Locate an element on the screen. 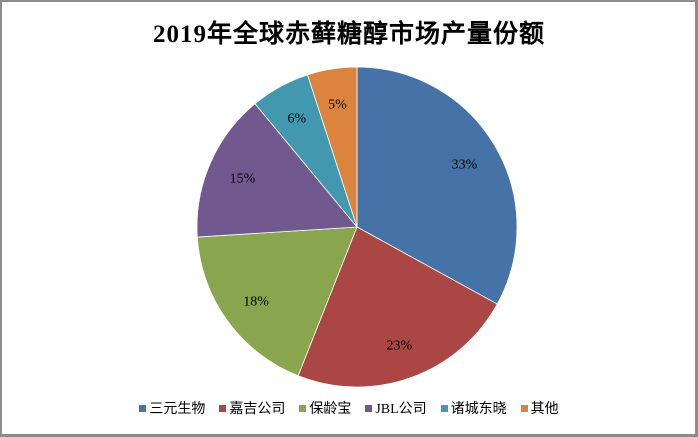  slice-label-jbl: 15% is located at coordinates (243, 178).